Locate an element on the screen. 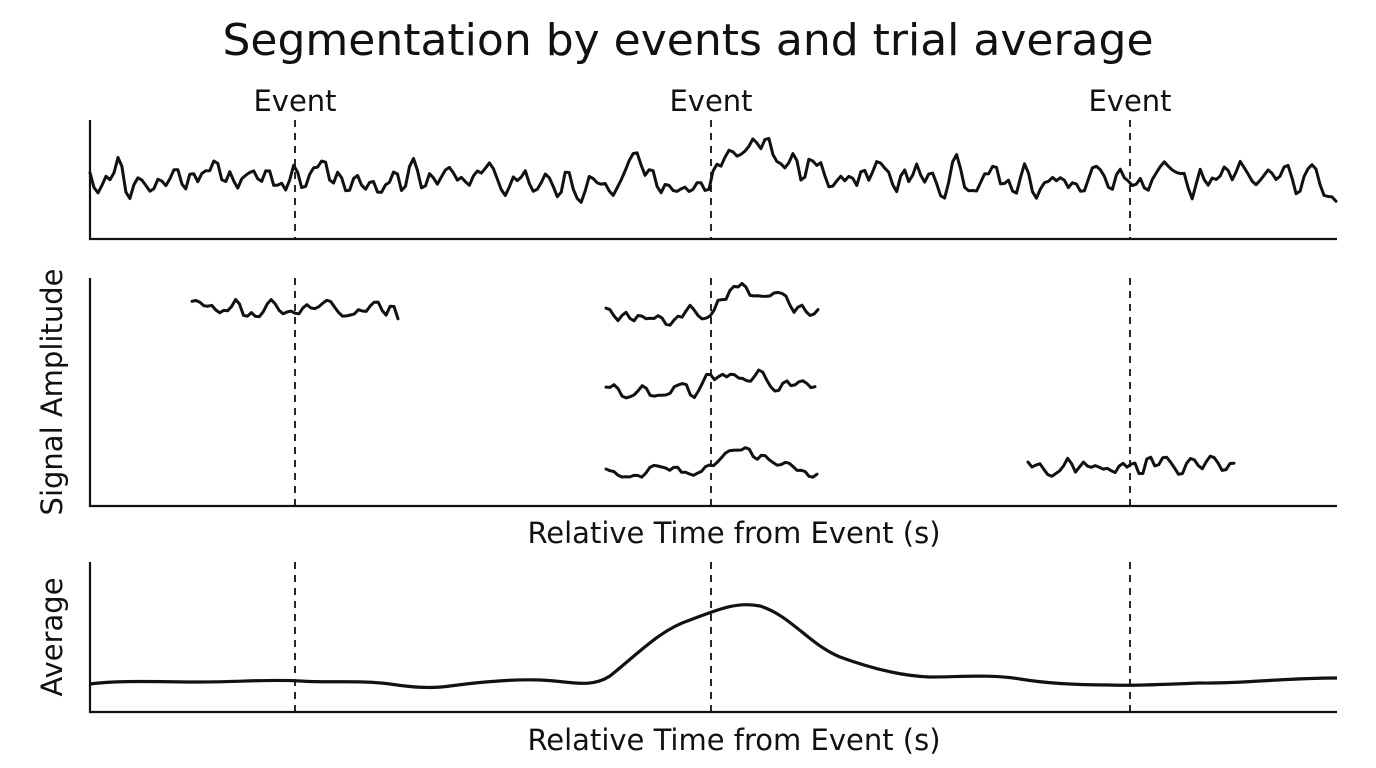  continuous-signal-panel is located at coordinates (713, 180).